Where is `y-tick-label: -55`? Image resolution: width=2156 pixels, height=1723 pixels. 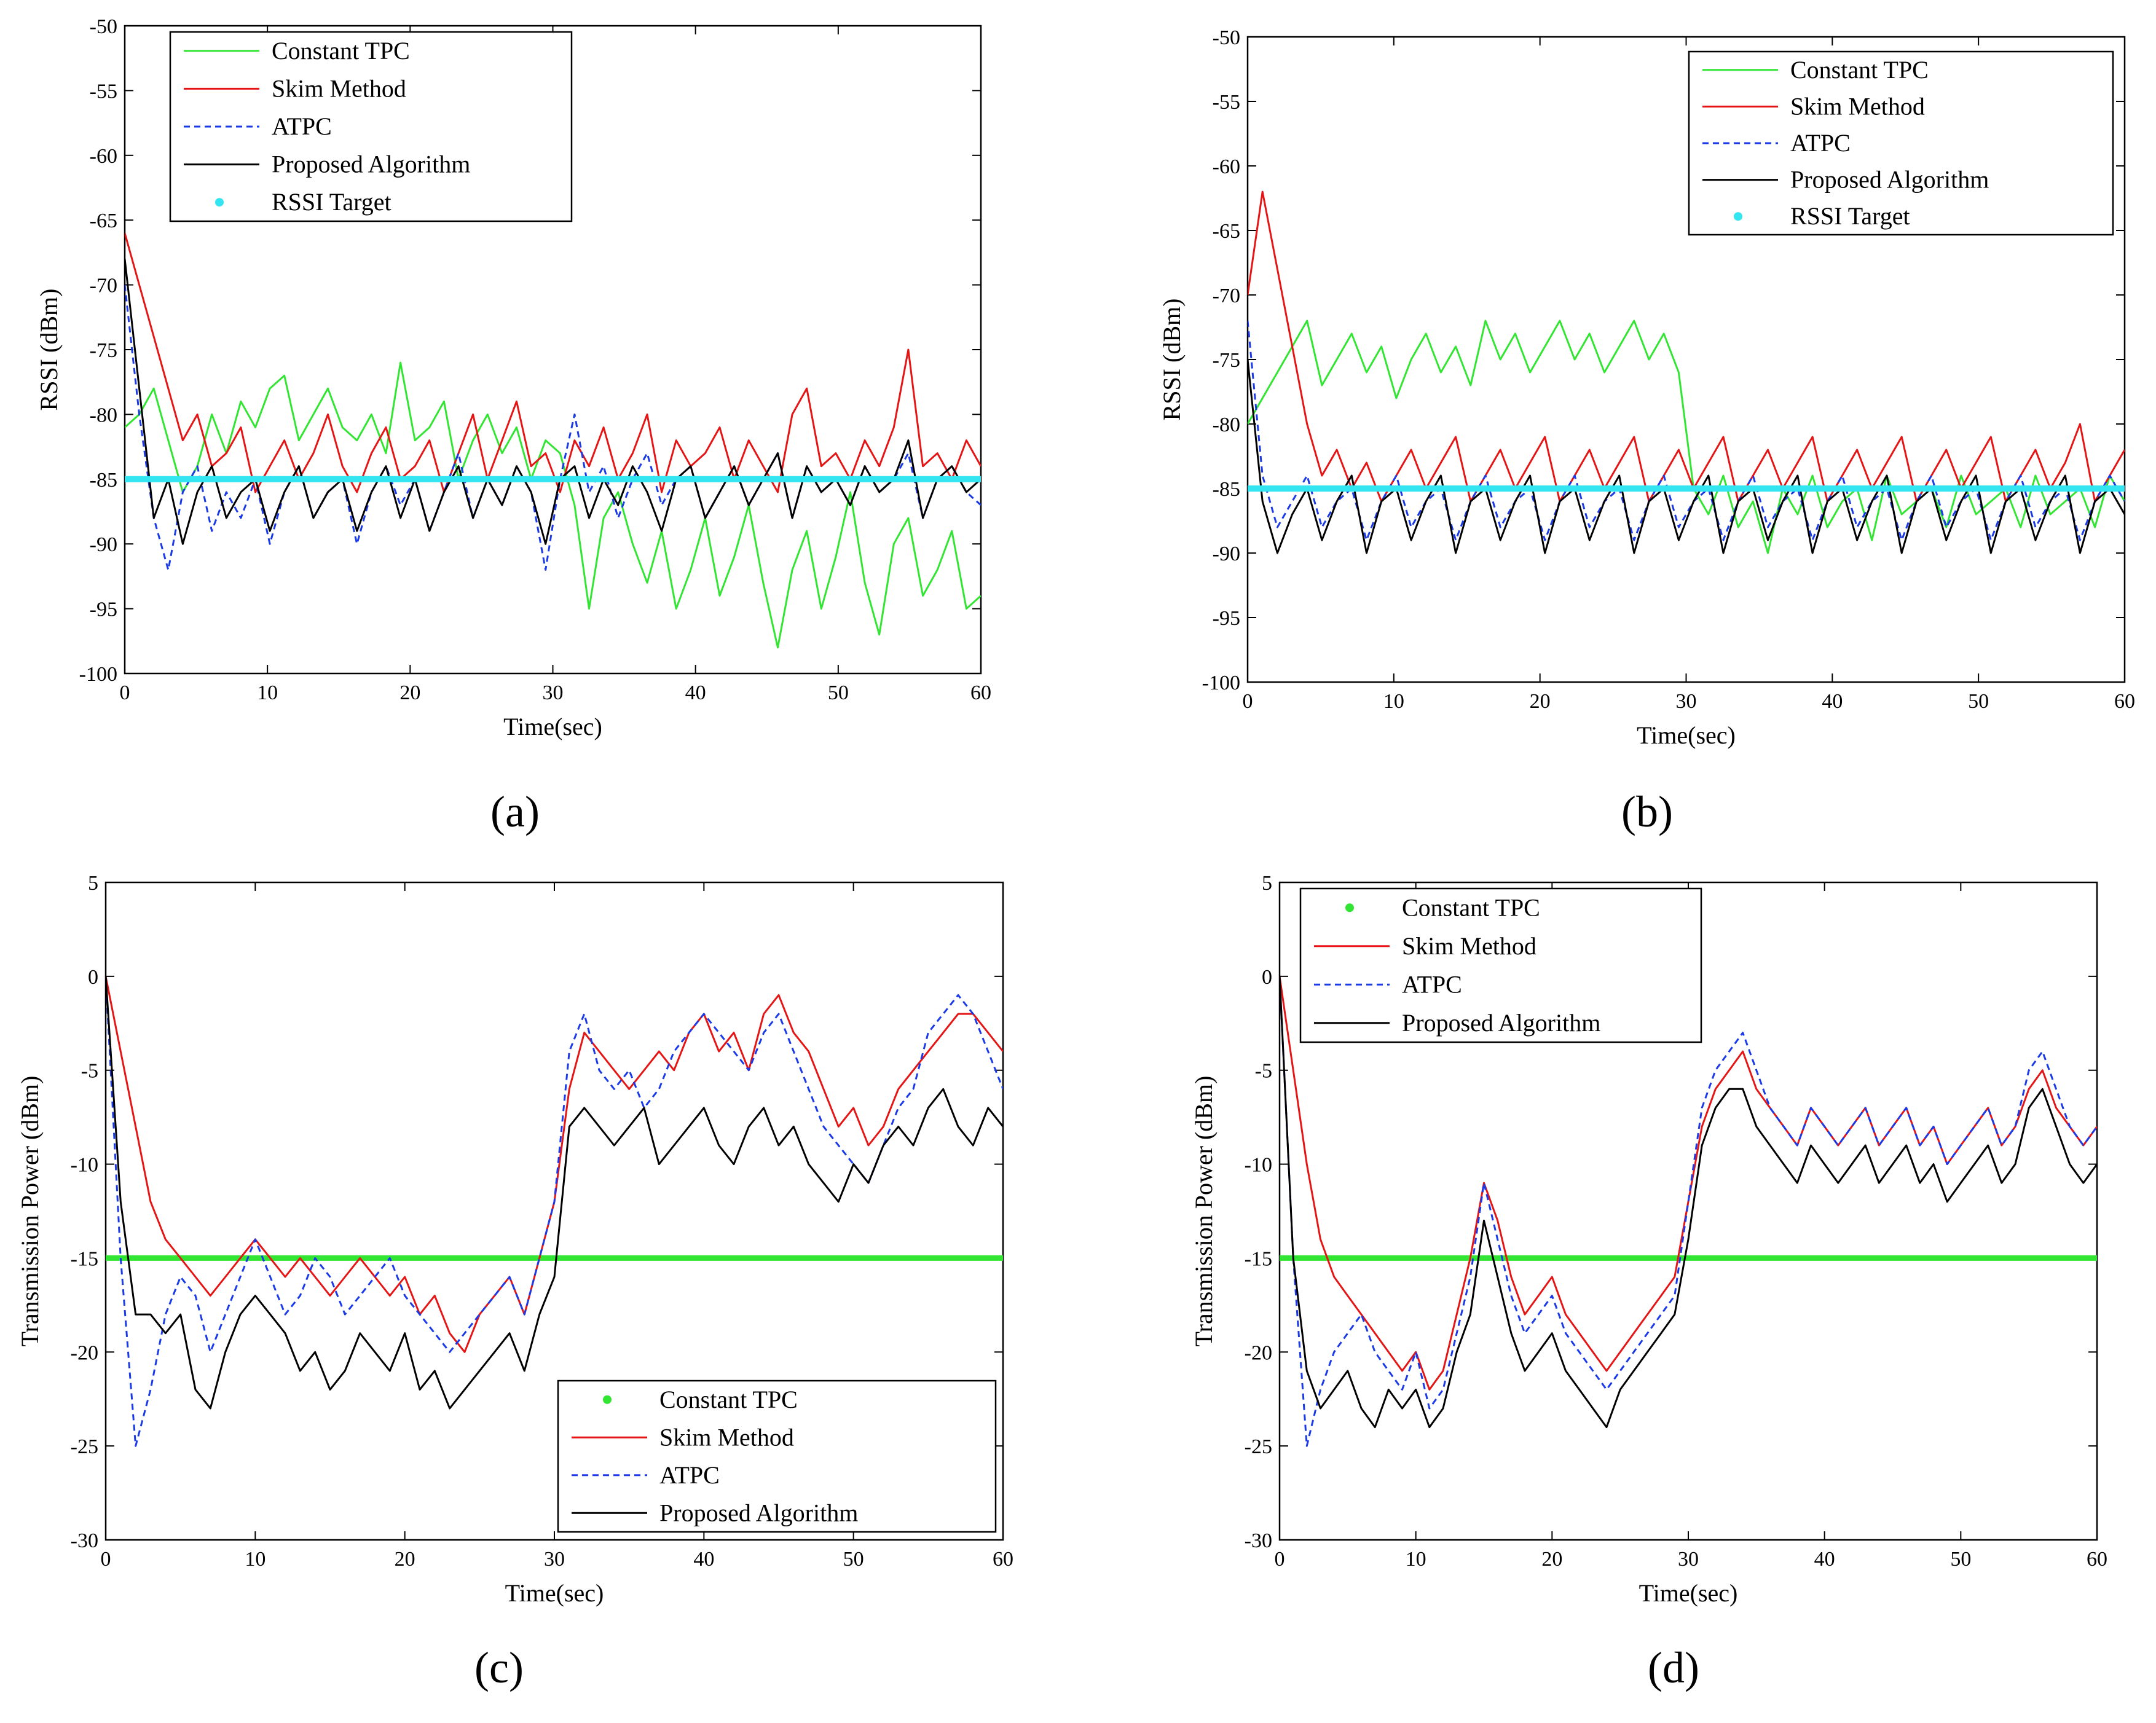 y-tick-label: -55 is located at coordinates (1226, 103).